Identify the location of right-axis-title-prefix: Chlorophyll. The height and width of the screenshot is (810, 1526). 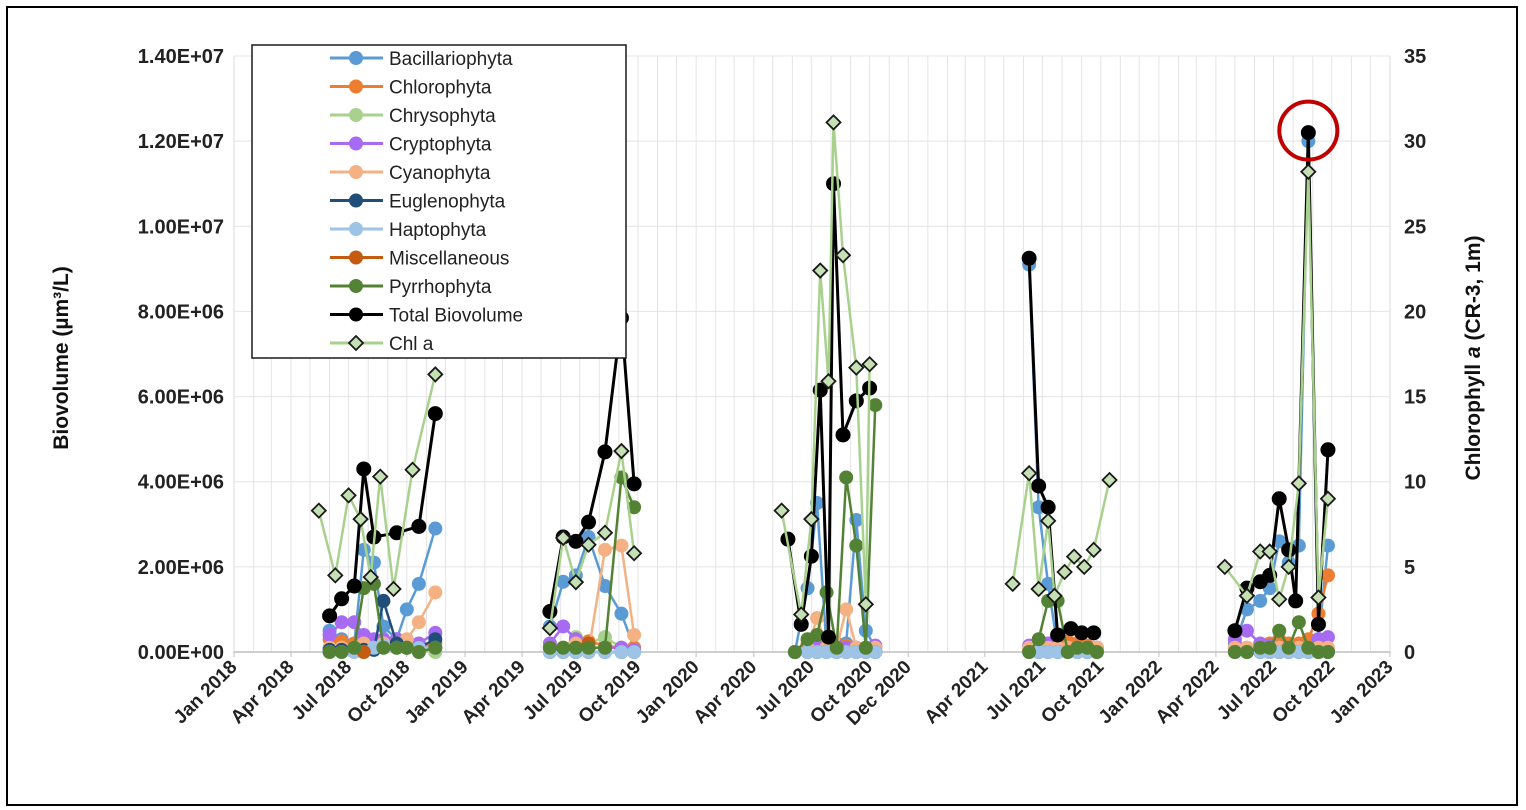
(1473, 419).